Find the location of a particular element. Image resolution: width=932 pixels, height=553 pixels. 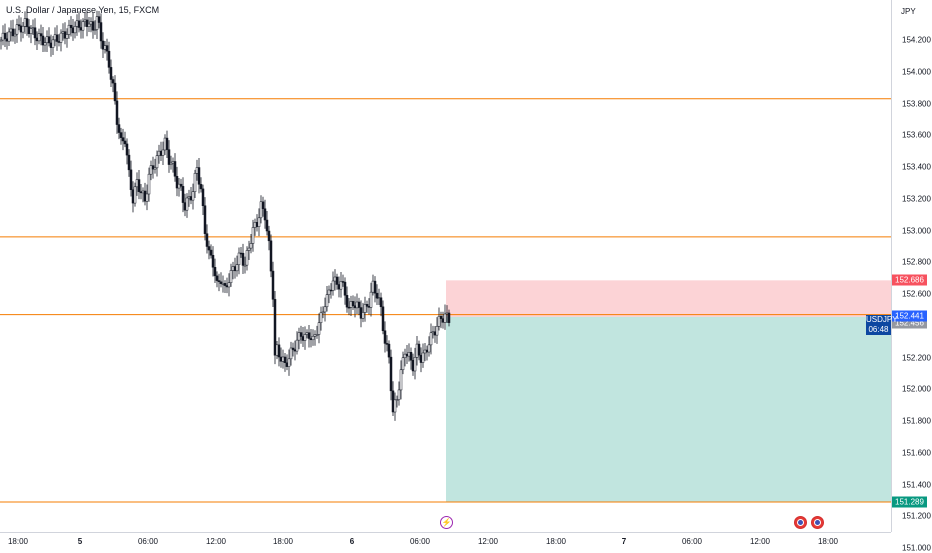

stop-loss-zone is located at coordinates (668, 298).